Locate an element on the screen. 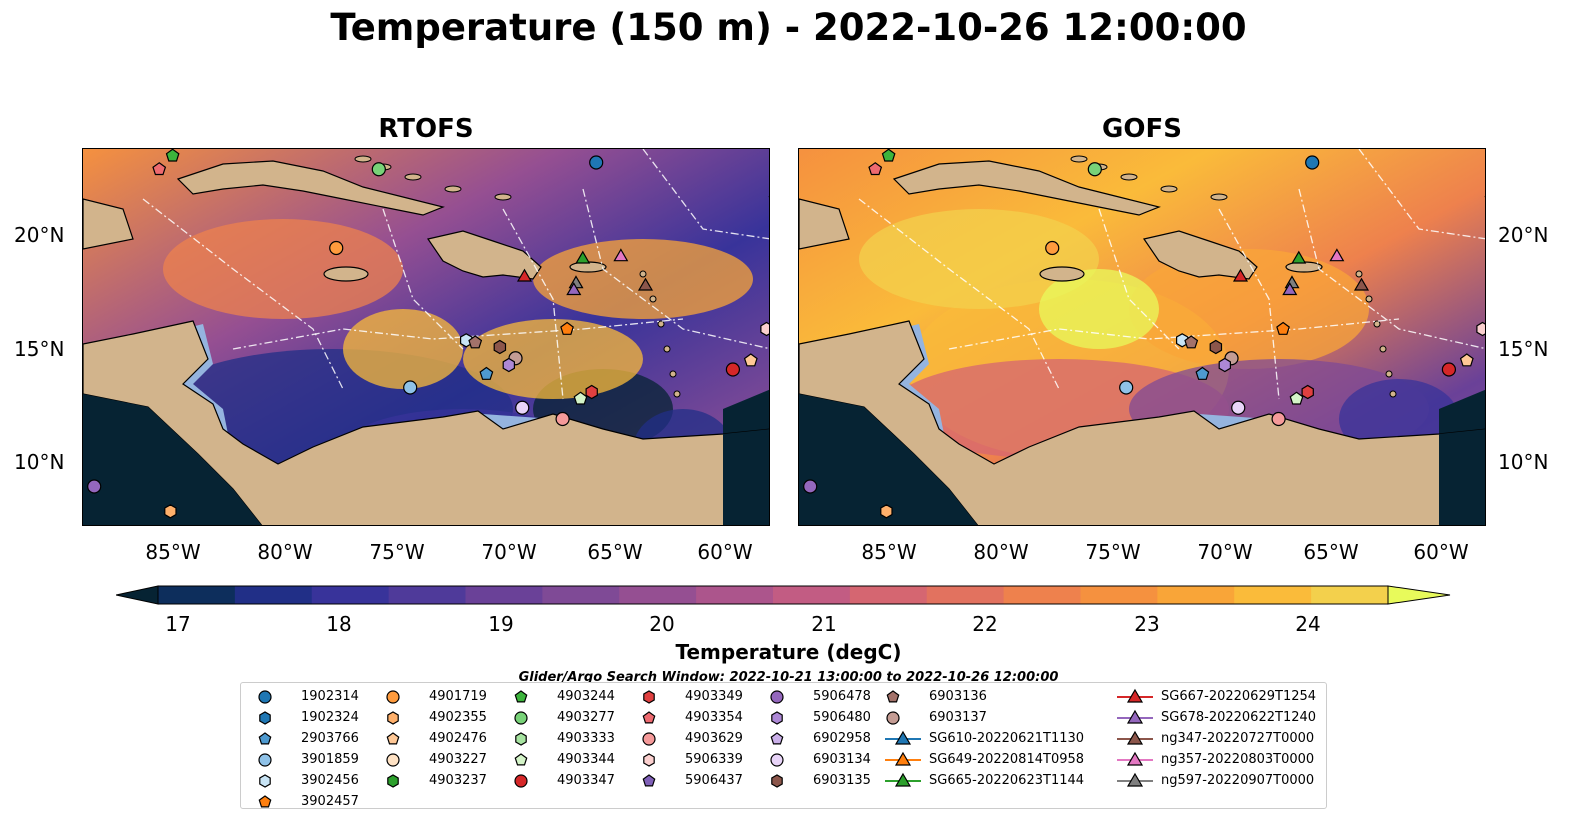 The width and height of the screenshot is (1577, 827). cbar-tick-21: 21 is located at coordinates (824, 624).